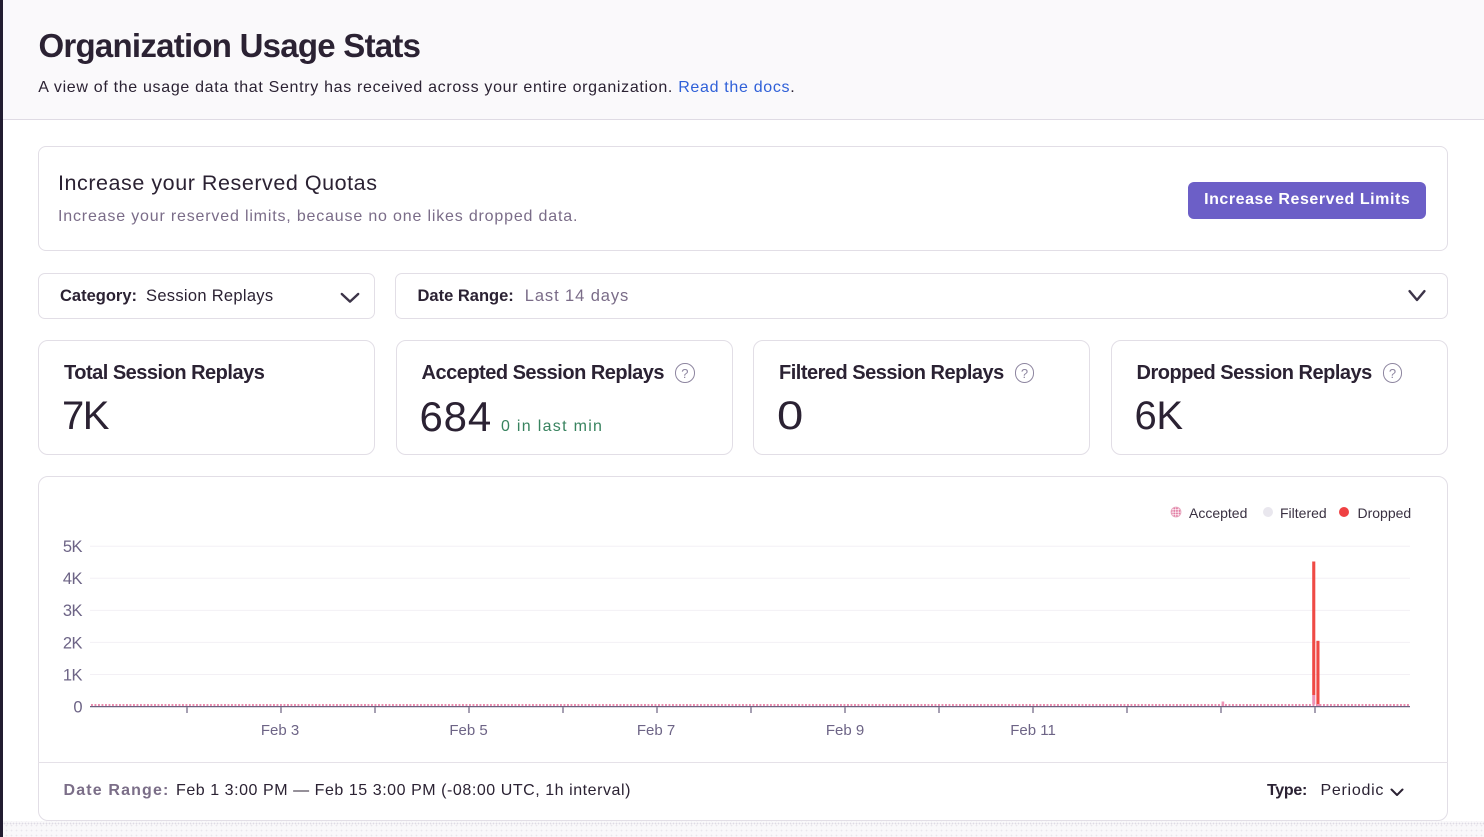 This screenshot has width=1484, height=837. I want to click on svg-text: Feb 11, so click(1033, 730).